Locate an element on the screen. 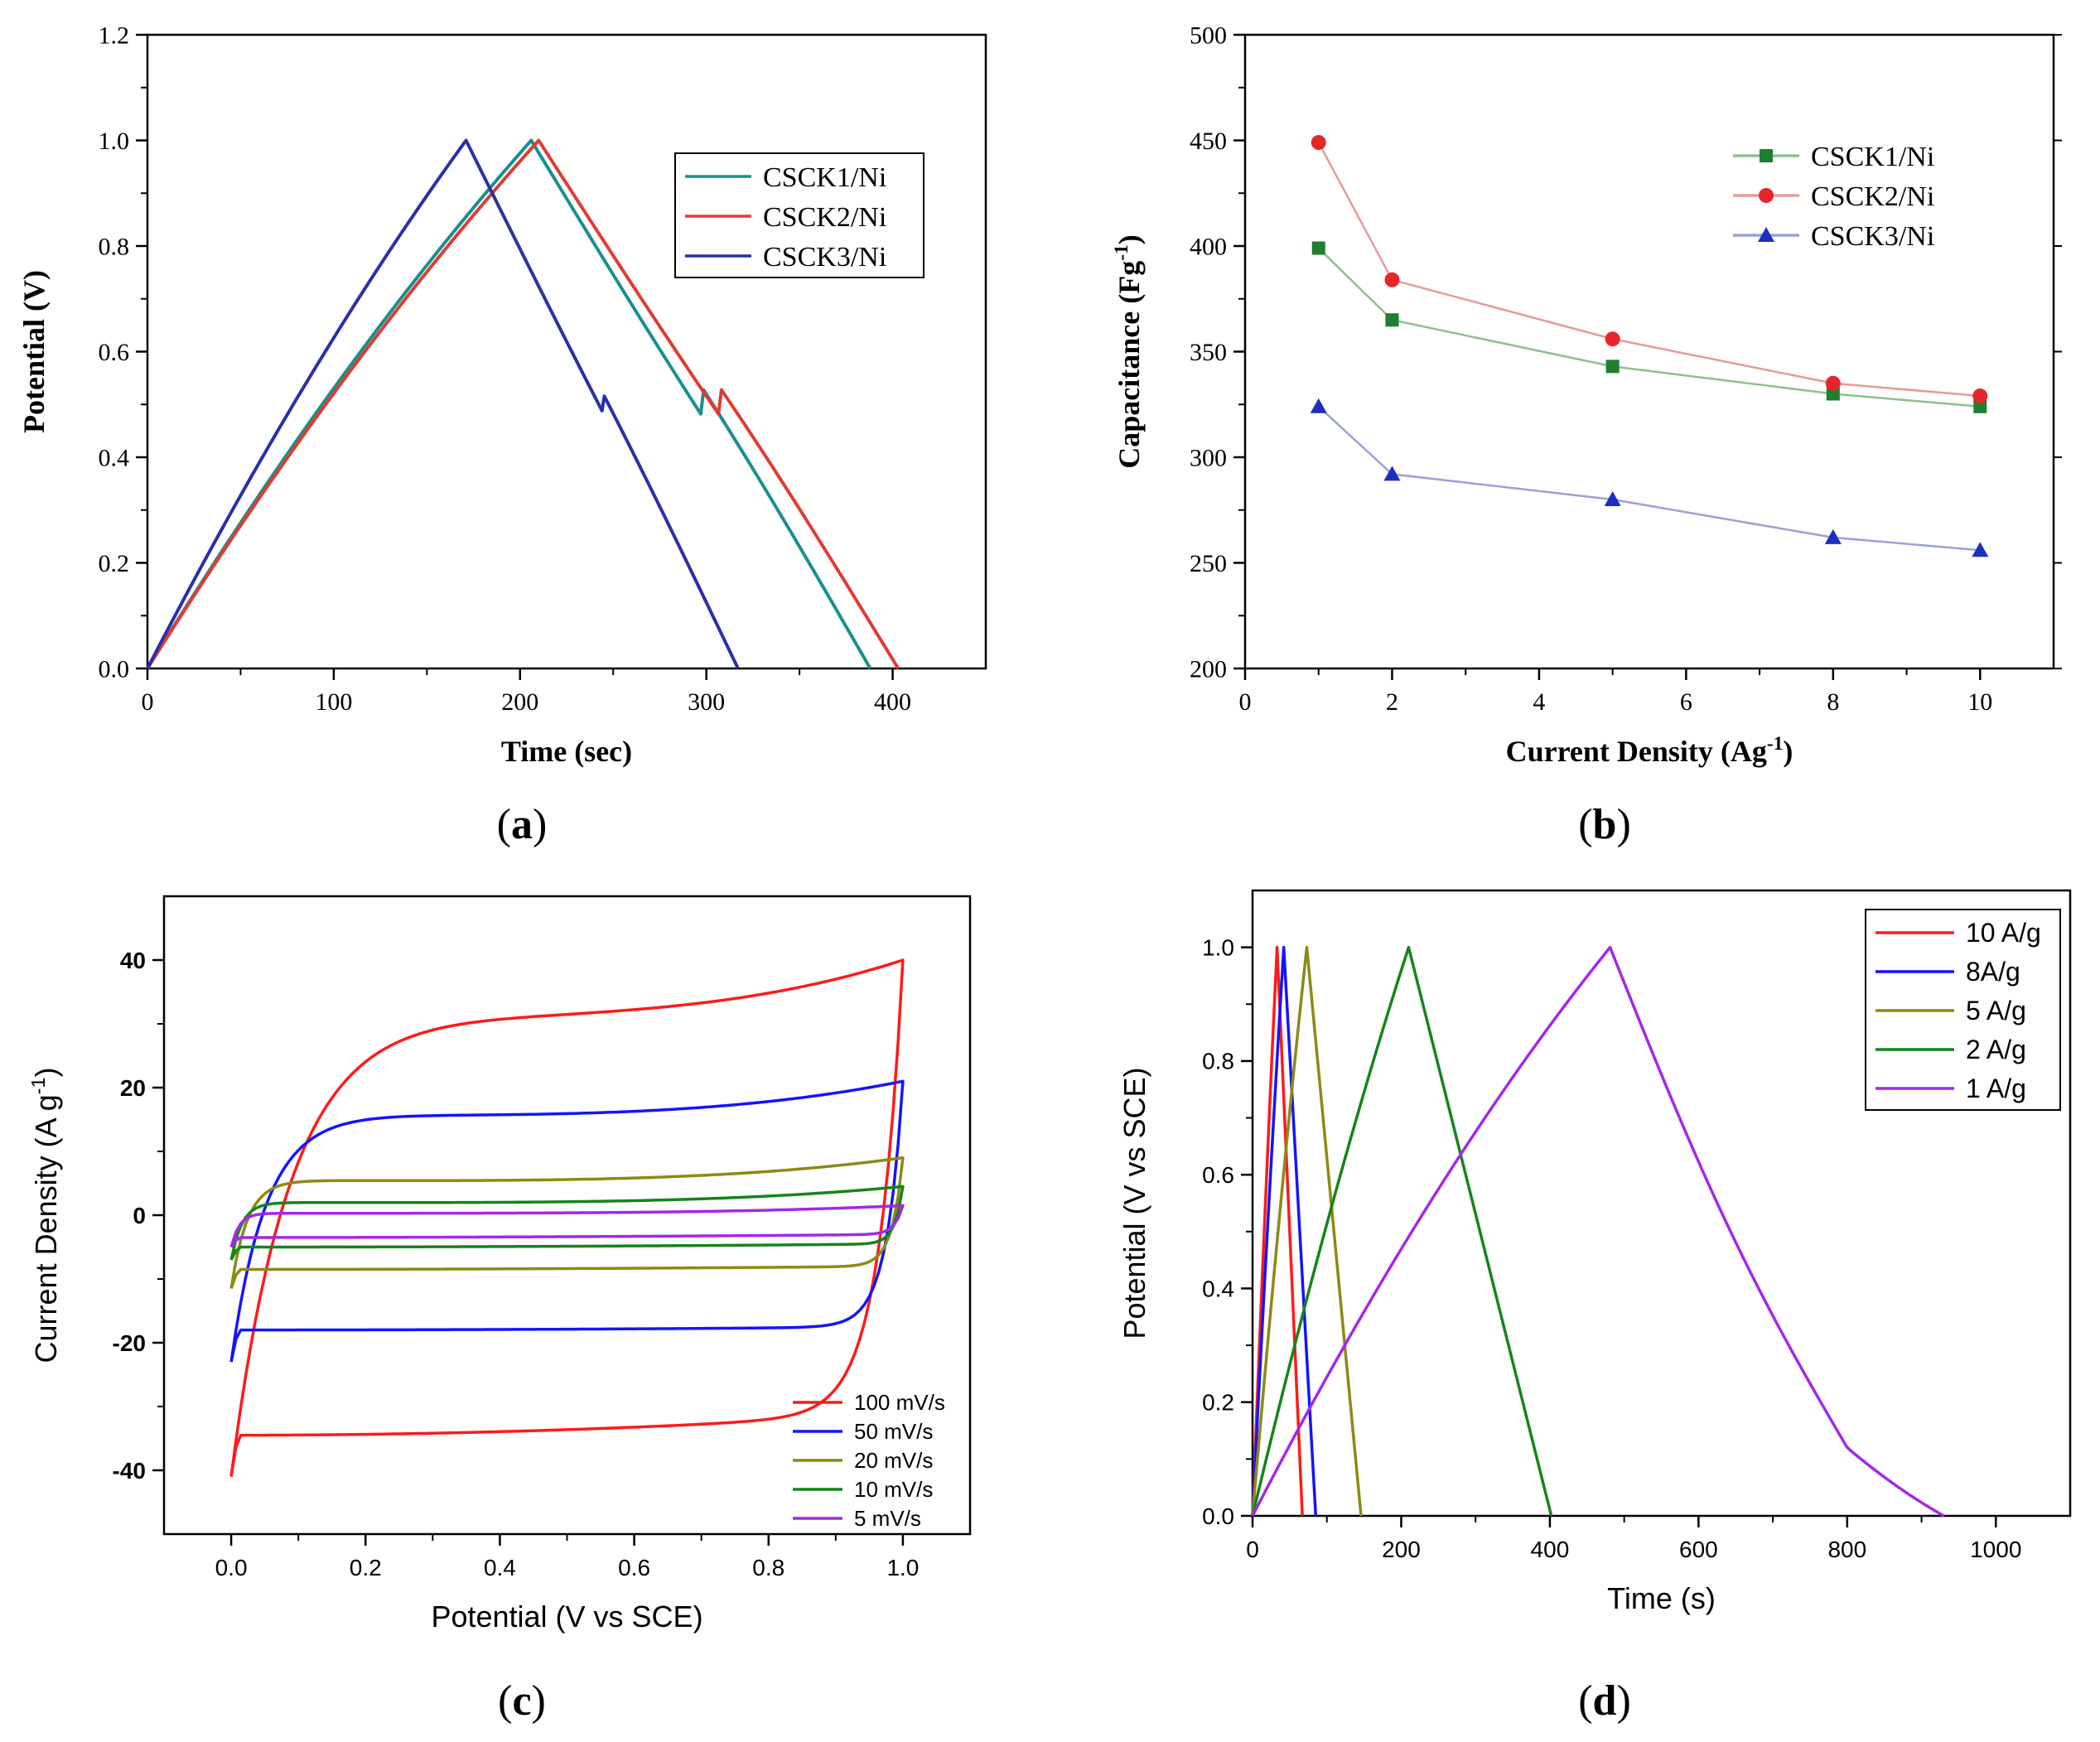 This screenshot has height=1742, width=2100. legend-label: 20 mV/s is located at coordinates (893, 1460).